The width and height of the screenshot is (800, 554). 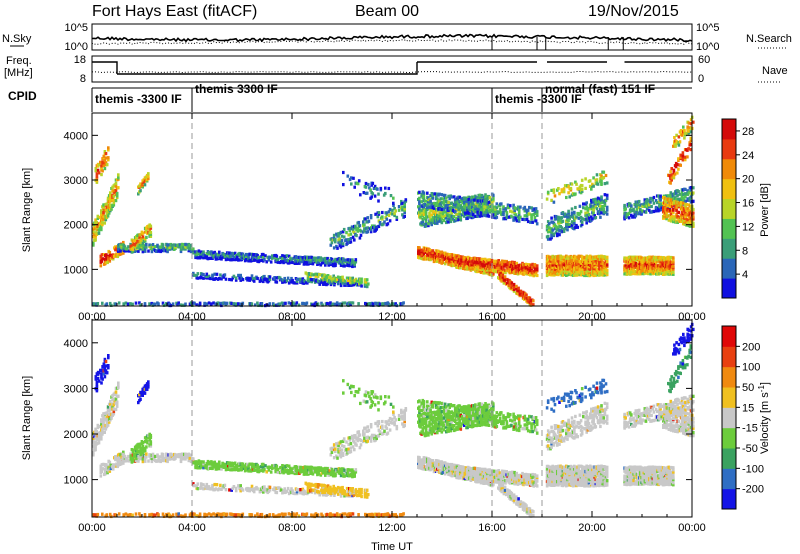 I want to click on colorbar-swatch, so click(x=729, y=268).